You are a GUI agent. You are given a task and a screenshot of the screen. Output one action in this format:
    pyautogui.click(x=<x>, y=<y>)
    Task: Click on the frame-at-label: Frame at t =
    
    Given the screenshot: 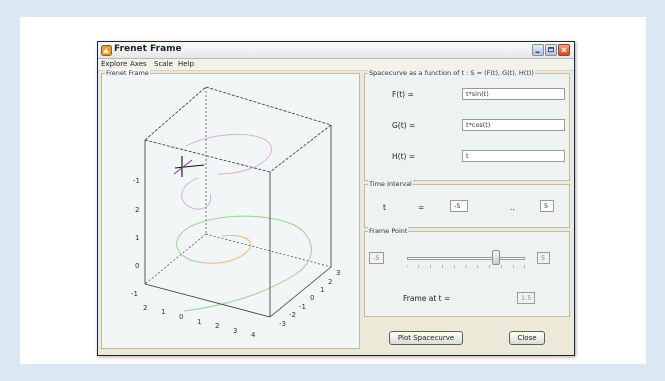 What is the action you would take?
    pyautogui.click(x=427, y=298)
    